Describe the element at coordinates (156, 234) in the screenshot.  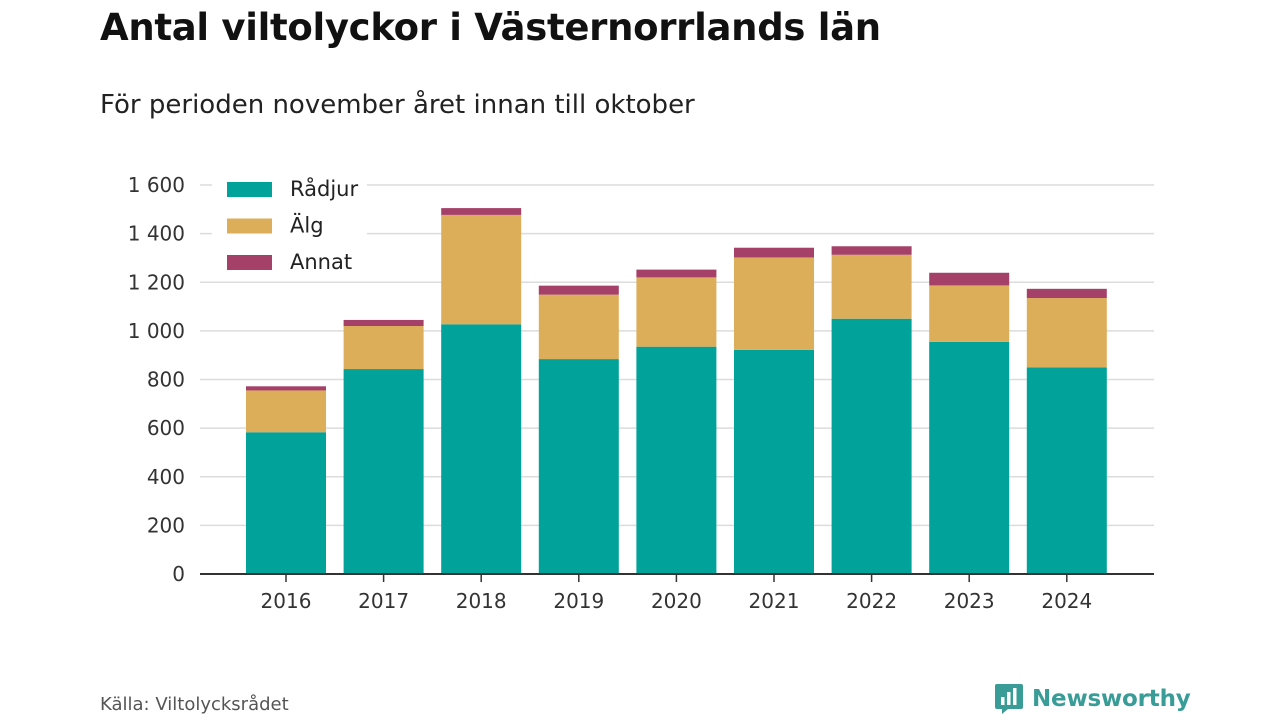
I see `y-tick-label: 1 400` at that location.